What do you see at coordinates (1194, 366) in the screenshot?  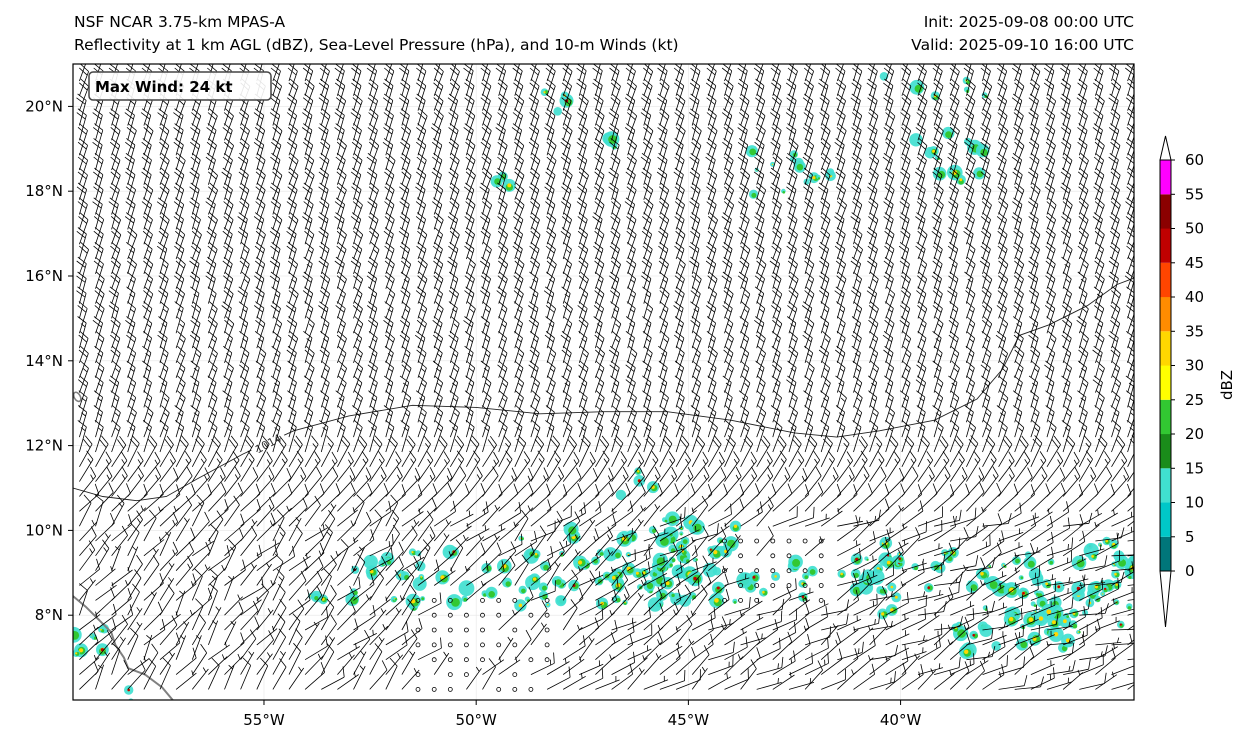 I see `colorbar-tick-label: 30` at bounding box center [1194, 366].